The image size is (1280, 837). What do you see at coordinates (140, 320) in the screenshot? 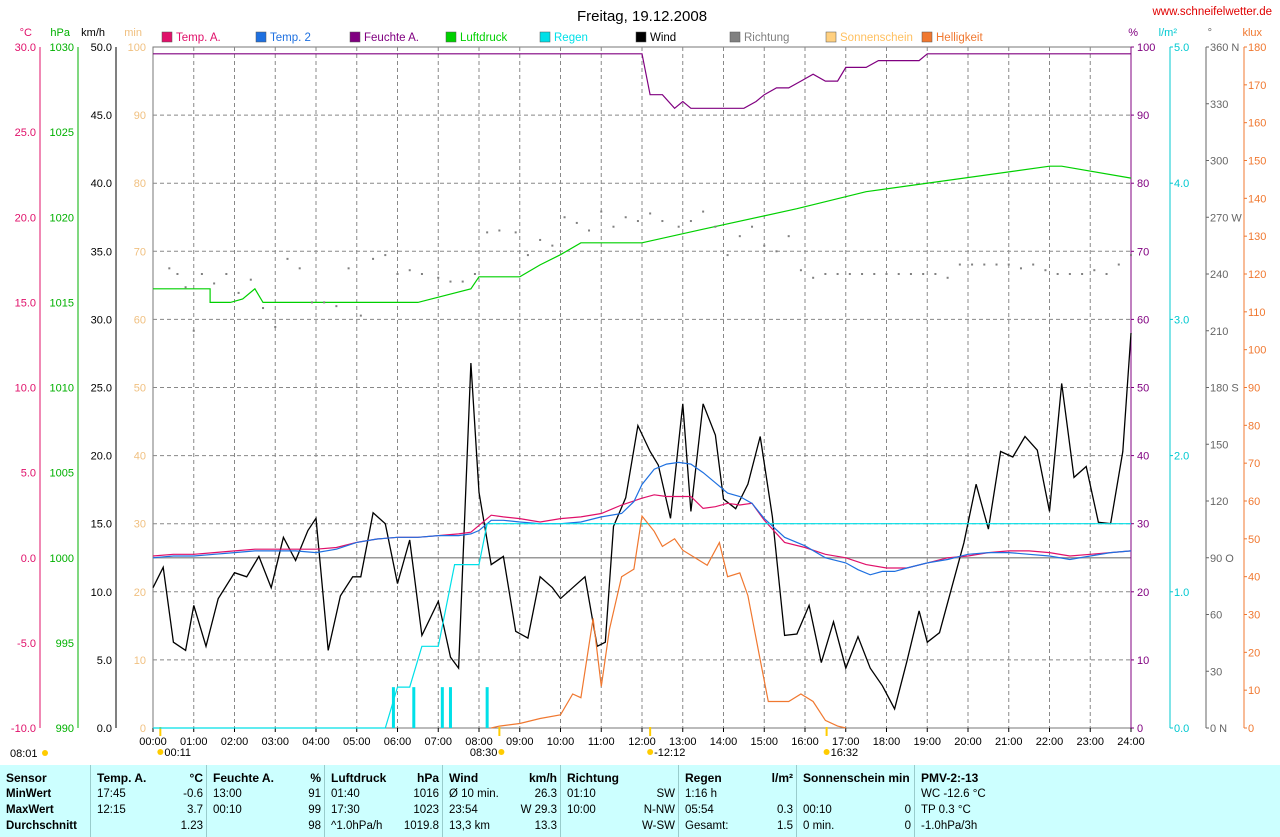
I see `sun-axis-label: 60` at bounding box center [140, 320].